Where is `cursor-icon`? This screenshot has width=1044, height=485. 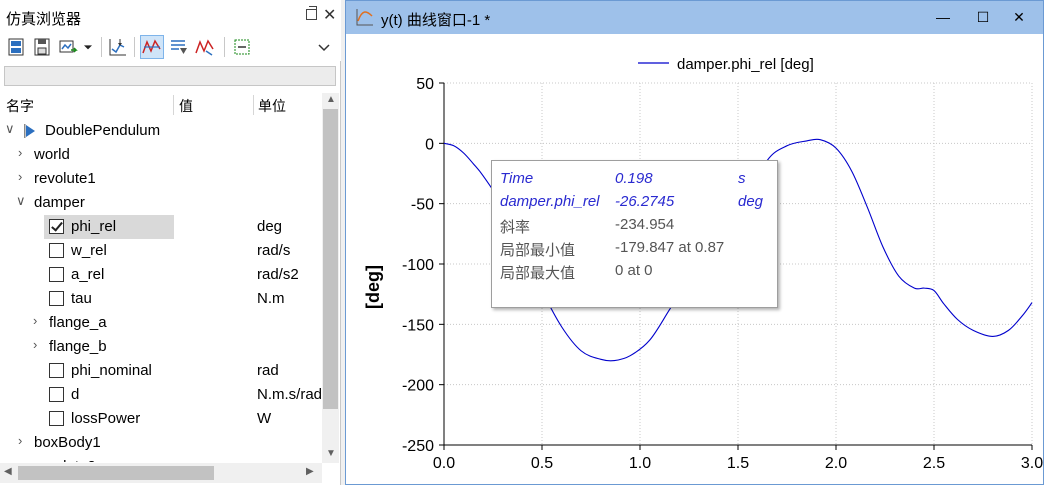
cursor-icon is located at coordinates (152, 47).